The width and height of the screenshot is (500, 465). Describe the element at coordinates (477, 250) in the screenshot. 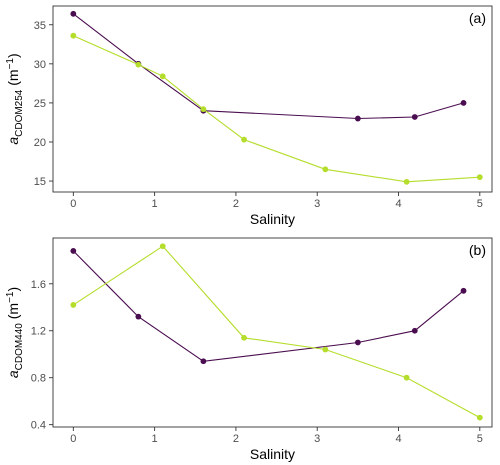

I see `panel-label: (b)` at that location.